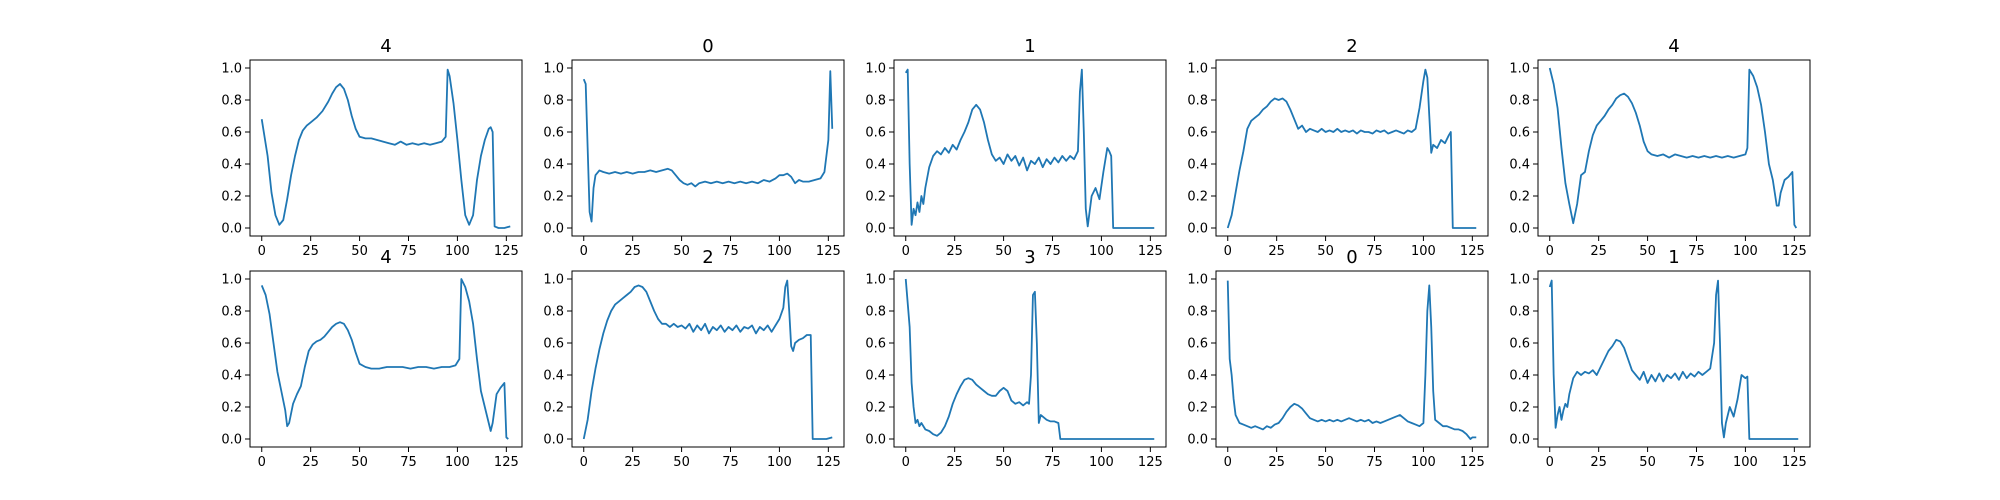 This screenshot has height=500, width=2000. I want to click on chart-panel-9: 1 0 25 50 75 100 125 0.0 0.2 0.4 0.6 0.8 1.0, so click(1660, 358).